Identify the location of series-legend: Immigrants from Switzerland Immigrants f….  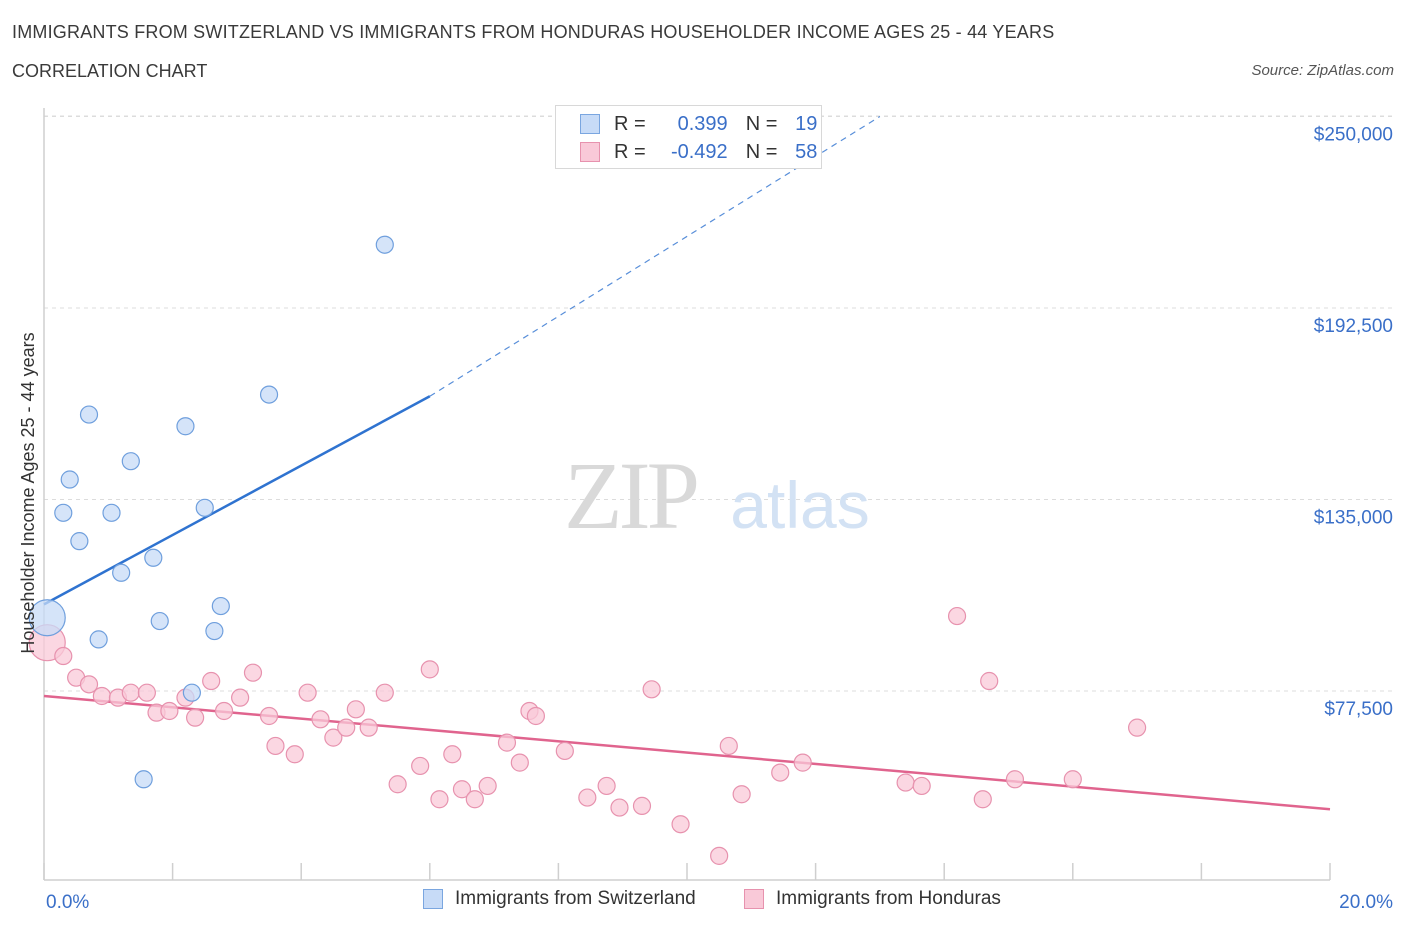
(703, 902).